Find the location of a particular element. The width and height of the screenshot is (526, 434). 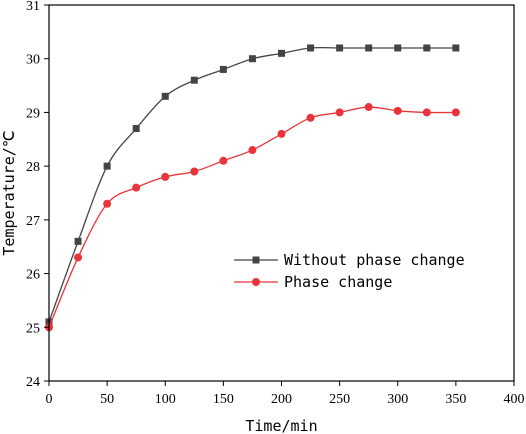

x-tick-label: 150 is located at coordinates (223, 399).